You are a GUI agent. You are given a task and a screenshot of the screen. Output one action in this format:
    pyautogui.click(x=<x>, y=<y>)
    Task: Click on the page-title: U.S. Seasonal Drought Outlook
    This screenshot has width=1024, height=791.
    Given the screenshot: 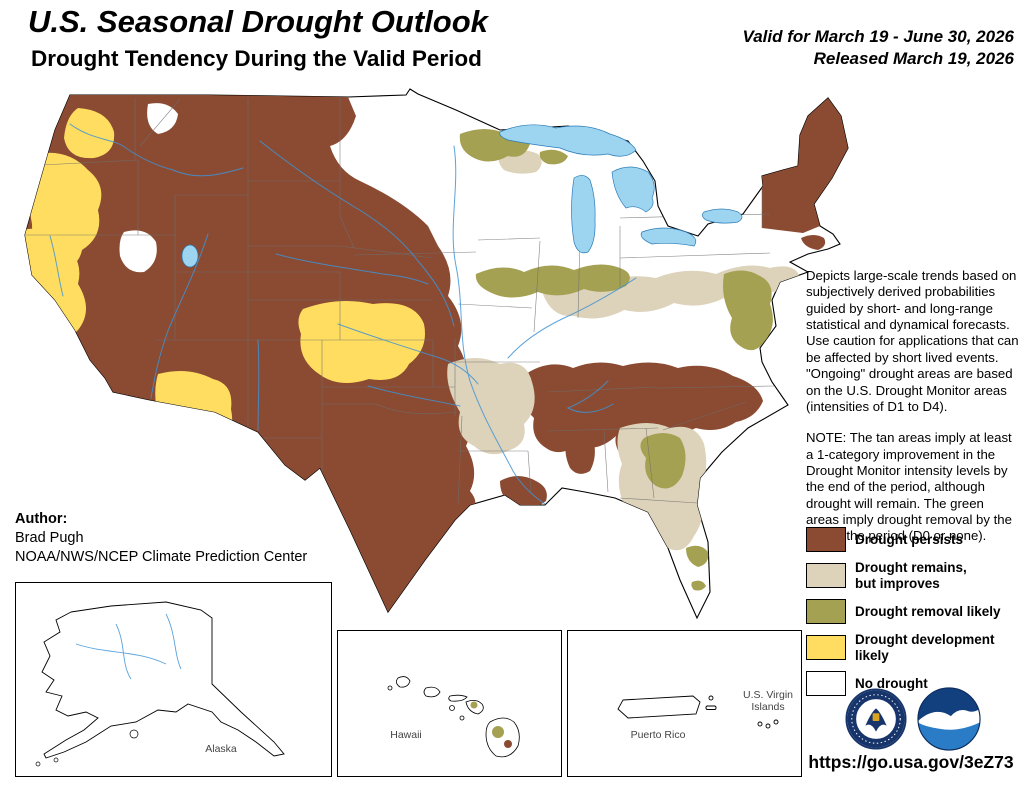 What is the action you would take?
    pyautogui.click(x=258, y=21)
    